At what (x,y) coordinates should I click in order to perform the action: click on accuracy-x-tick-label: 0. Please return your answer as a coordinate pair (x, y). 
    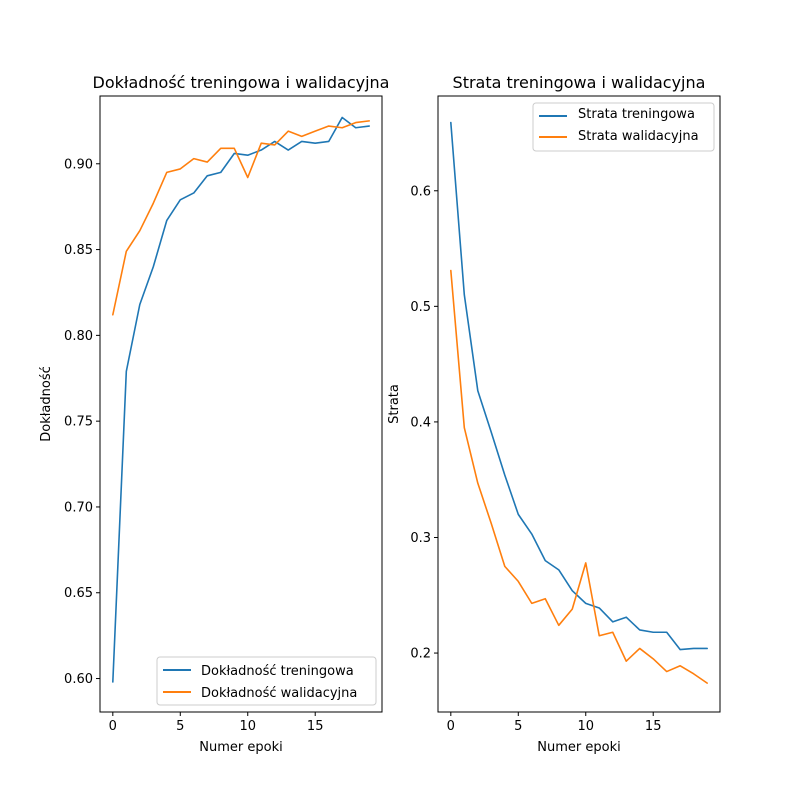
    Looking at the image, I should click on (113, 726).